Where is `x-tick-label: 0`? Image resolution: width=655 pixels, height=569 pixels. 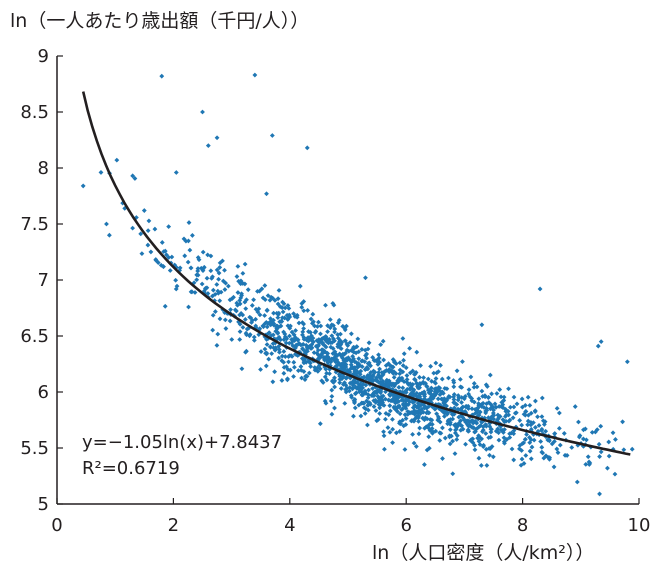 x-tick-label: 0 is located at coordinates (56, 525).